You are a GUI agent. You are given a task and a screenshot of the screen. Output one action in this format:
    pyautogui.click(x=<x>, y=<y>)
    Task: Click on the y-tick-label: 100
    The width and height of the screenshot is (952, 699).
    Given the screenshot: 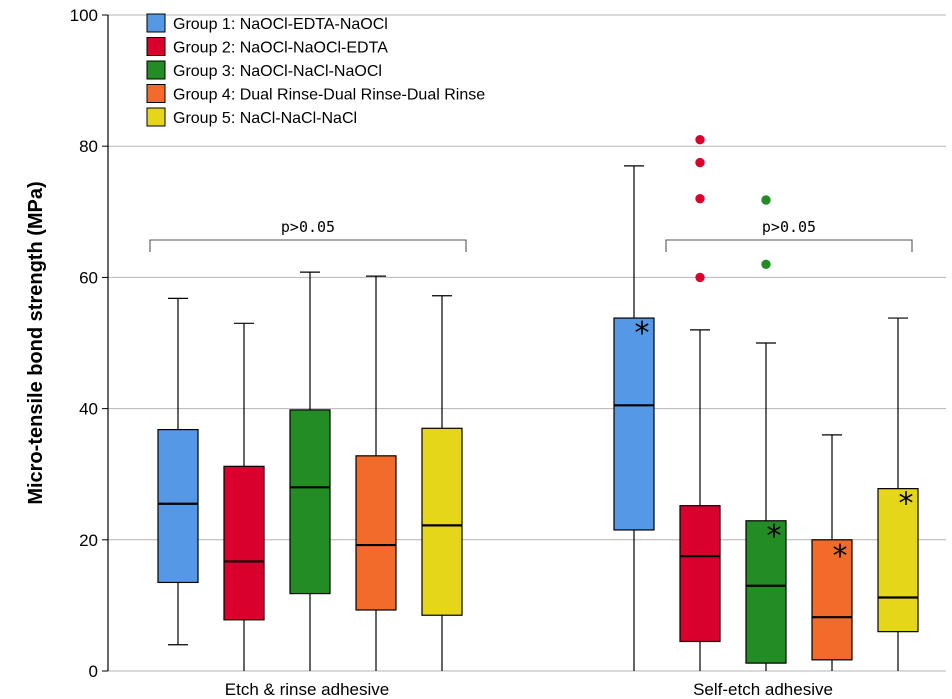 What is the action you would take?
    pyautogui.click(x=84, y=15)
    